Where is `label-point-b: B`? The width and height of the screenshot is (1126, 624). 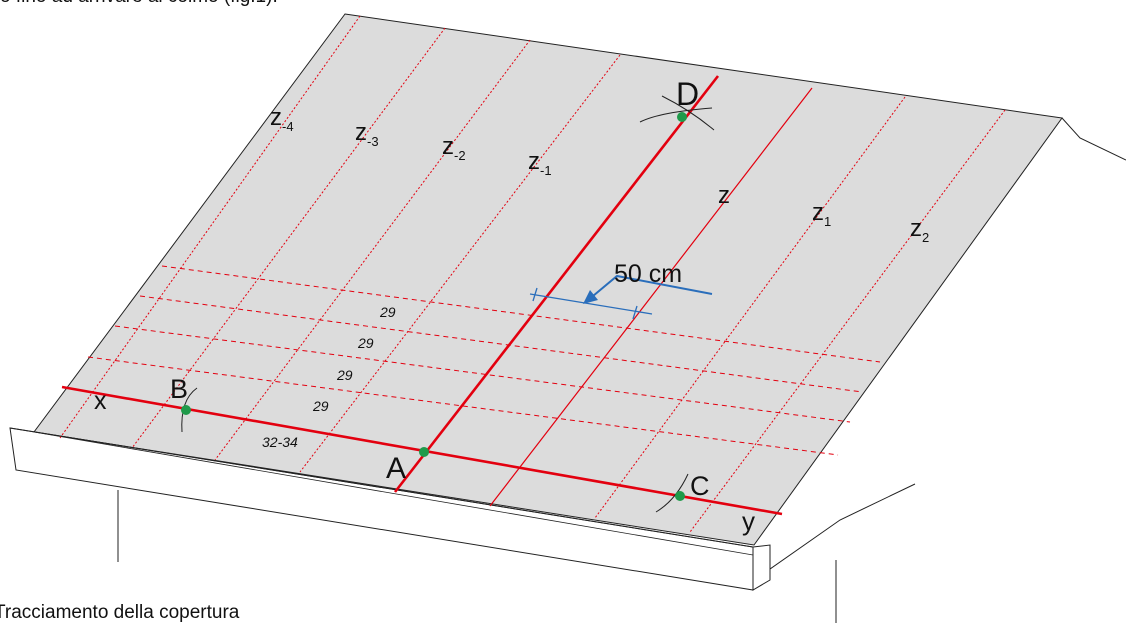
label-point-b: B is located at coordinates (179, 389).